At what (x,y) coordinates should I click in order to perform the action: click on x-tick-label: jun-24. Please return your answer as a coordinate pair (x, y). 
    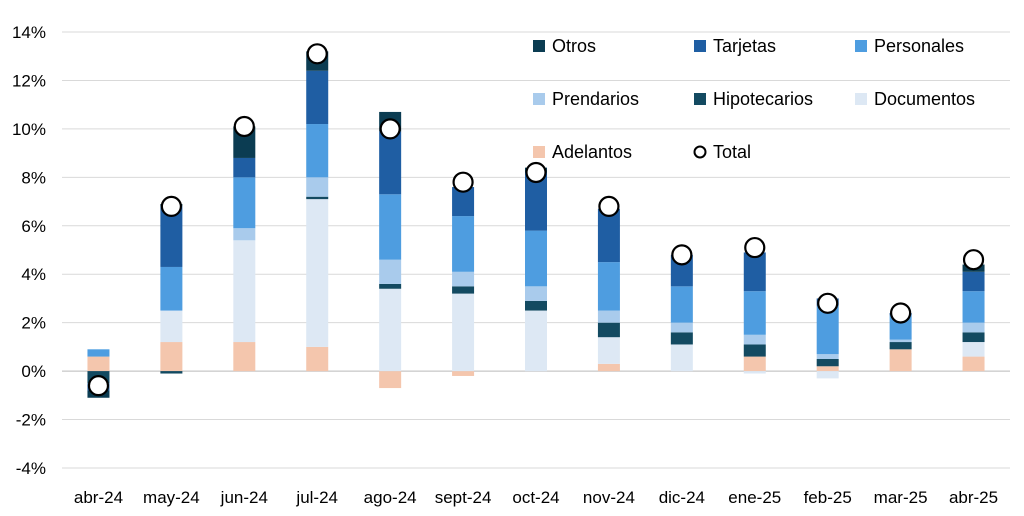
    Looking at the image, I should click on (244, 497).